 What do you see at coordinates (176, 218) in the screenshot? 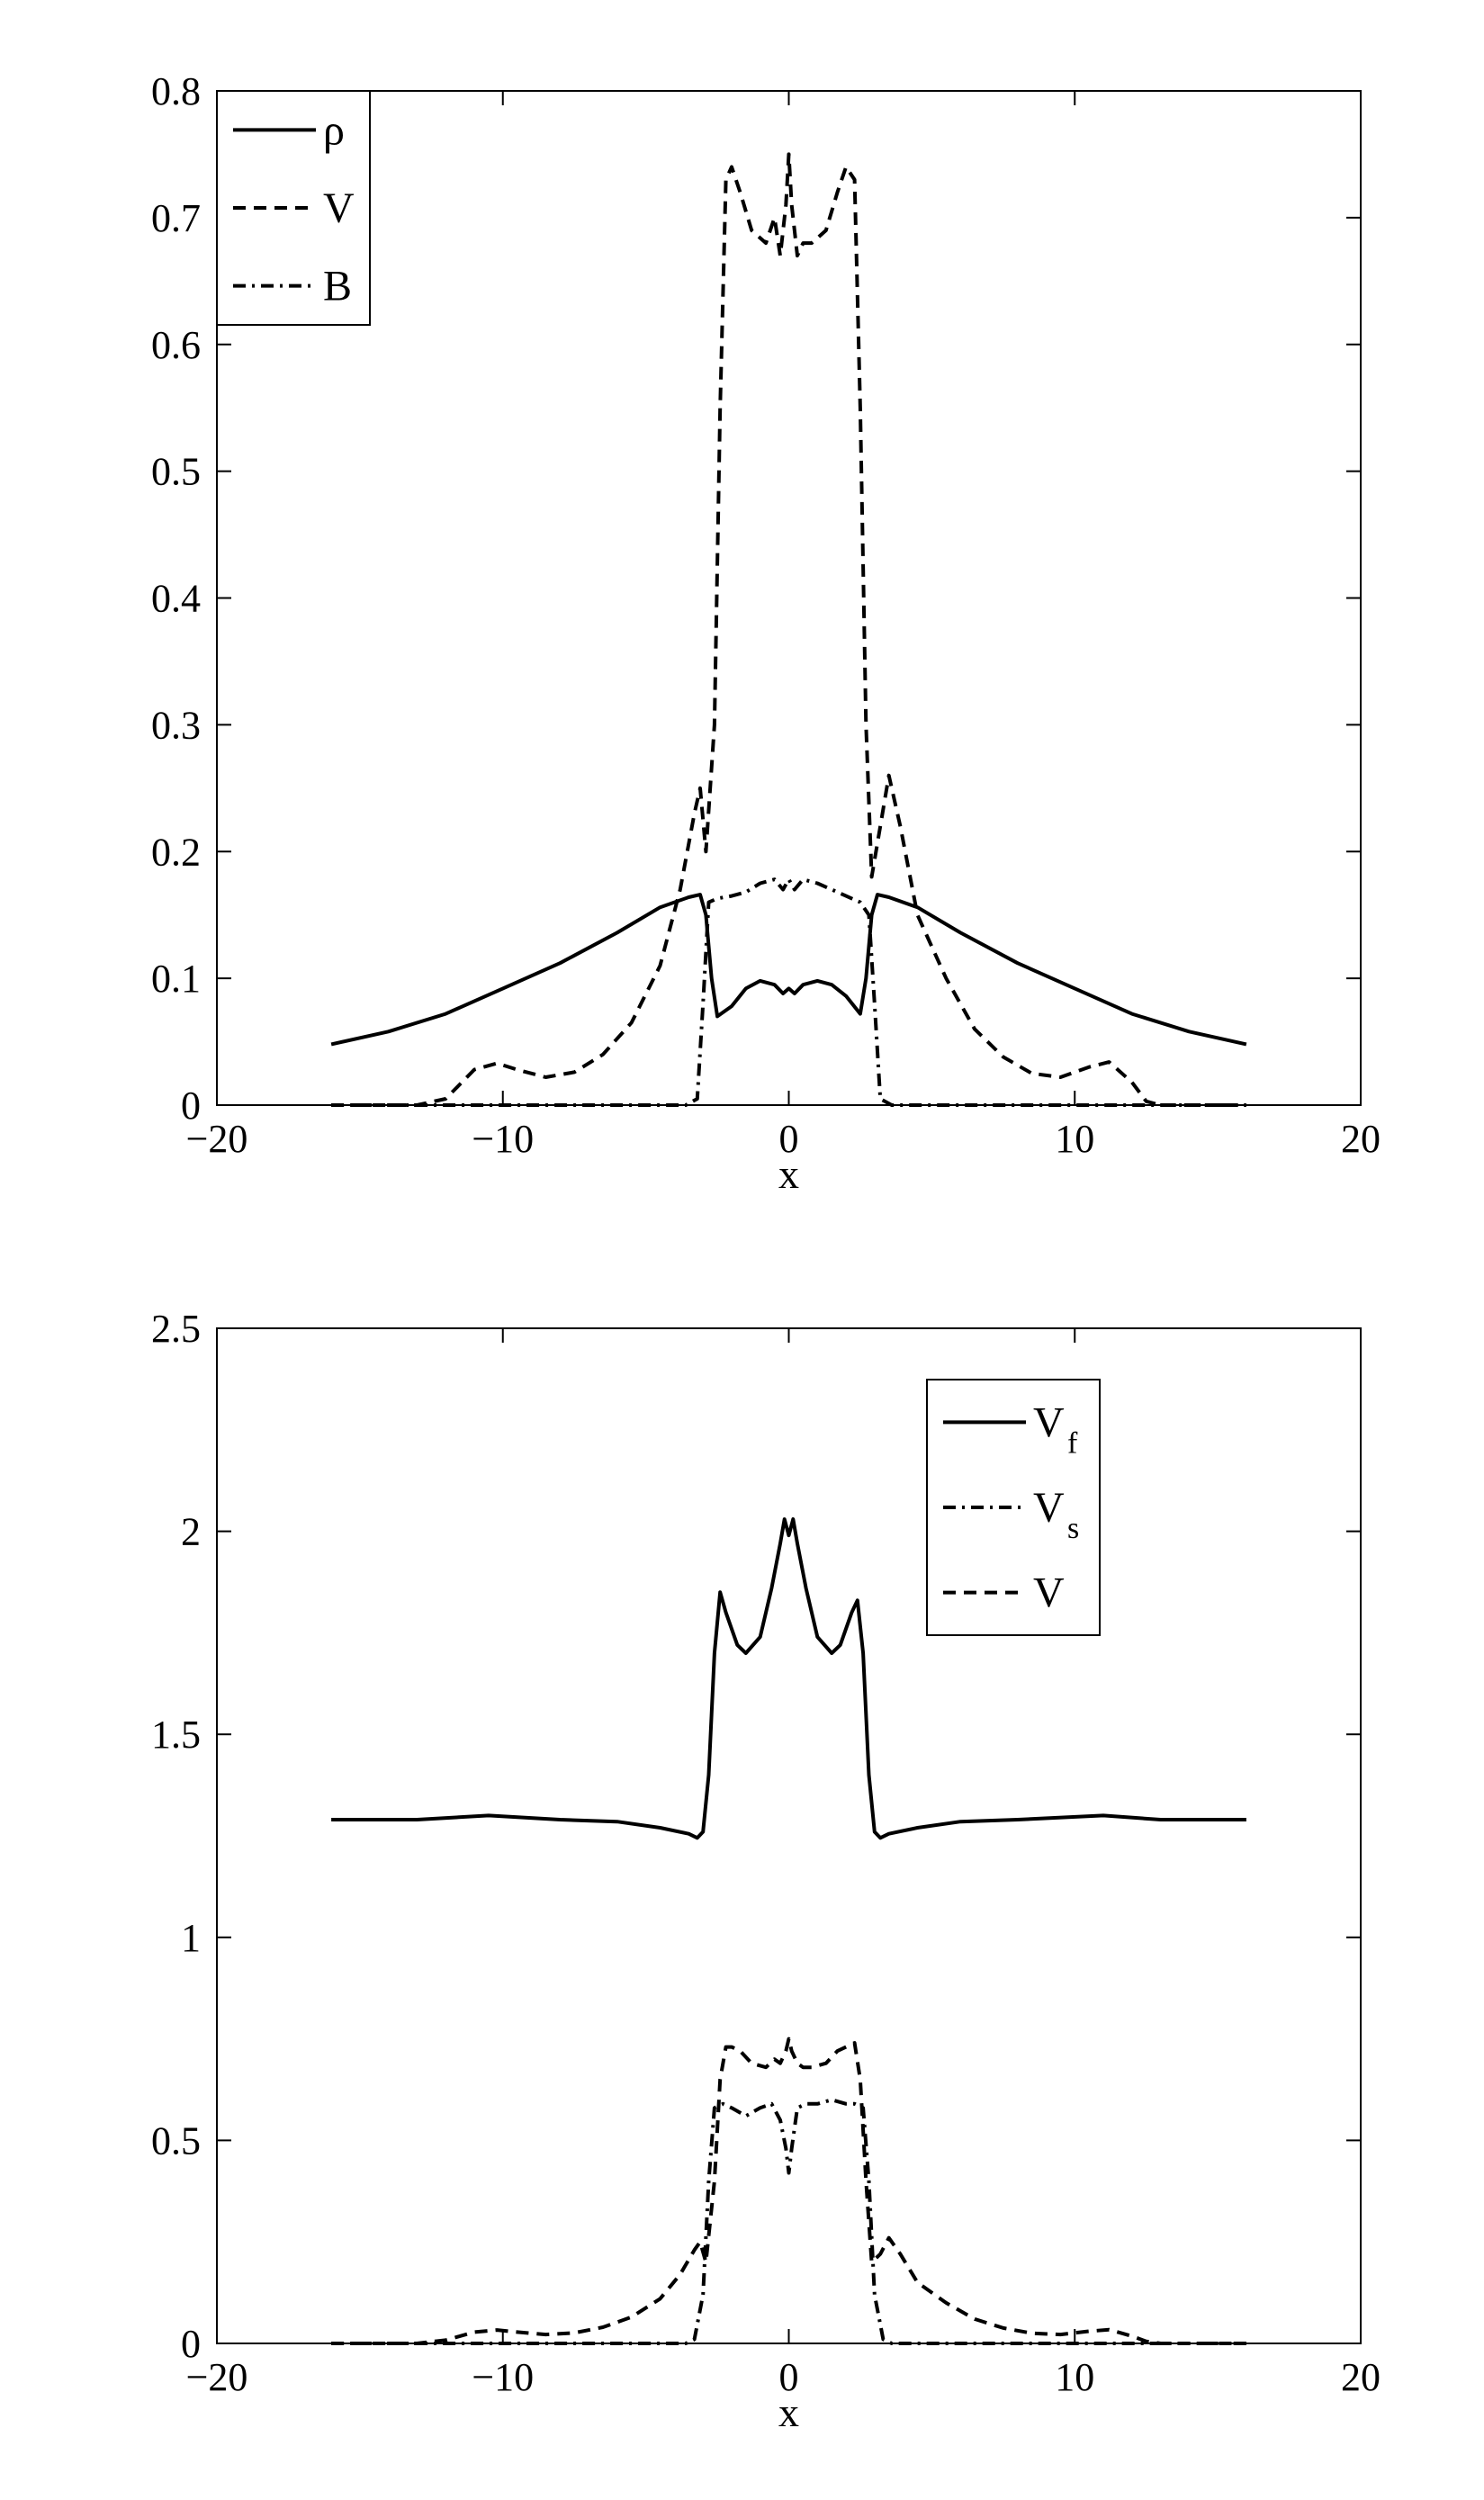
I see `y-tick-label: 0.7` at bounding box center [176, 218].